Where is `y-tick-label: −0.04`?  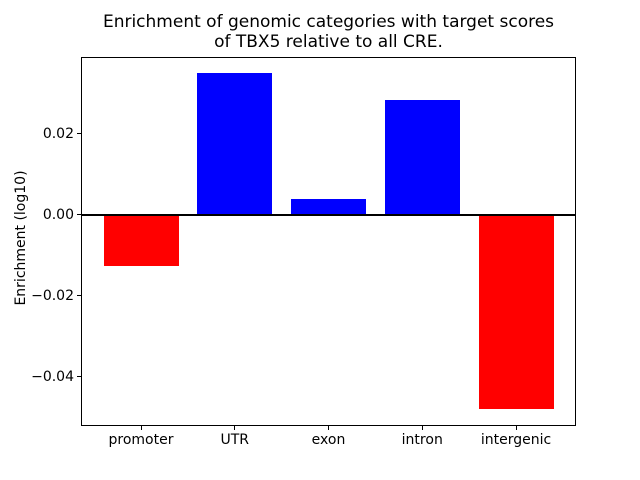
y-tick-label: −0.04 is located at coordinates (52, 376).